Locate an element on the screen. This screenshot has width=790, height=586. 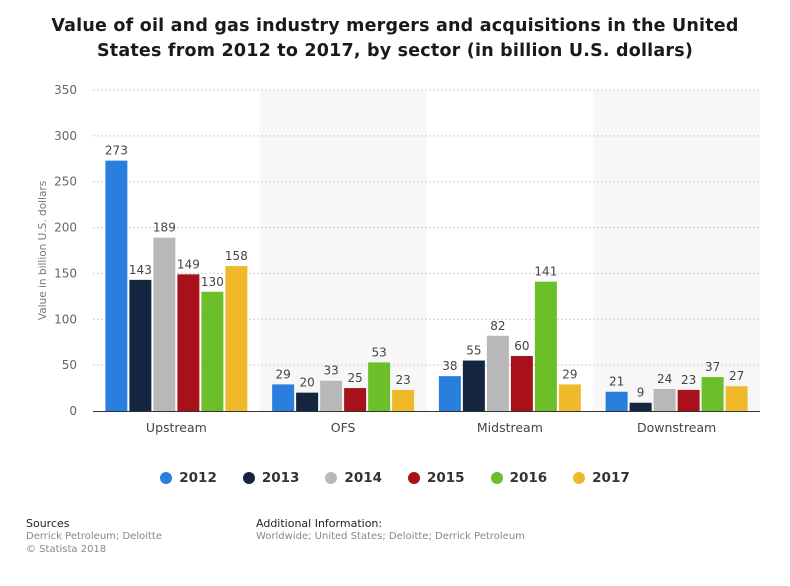
x-tick-label: Midstream is located at coordinates (510, 427).